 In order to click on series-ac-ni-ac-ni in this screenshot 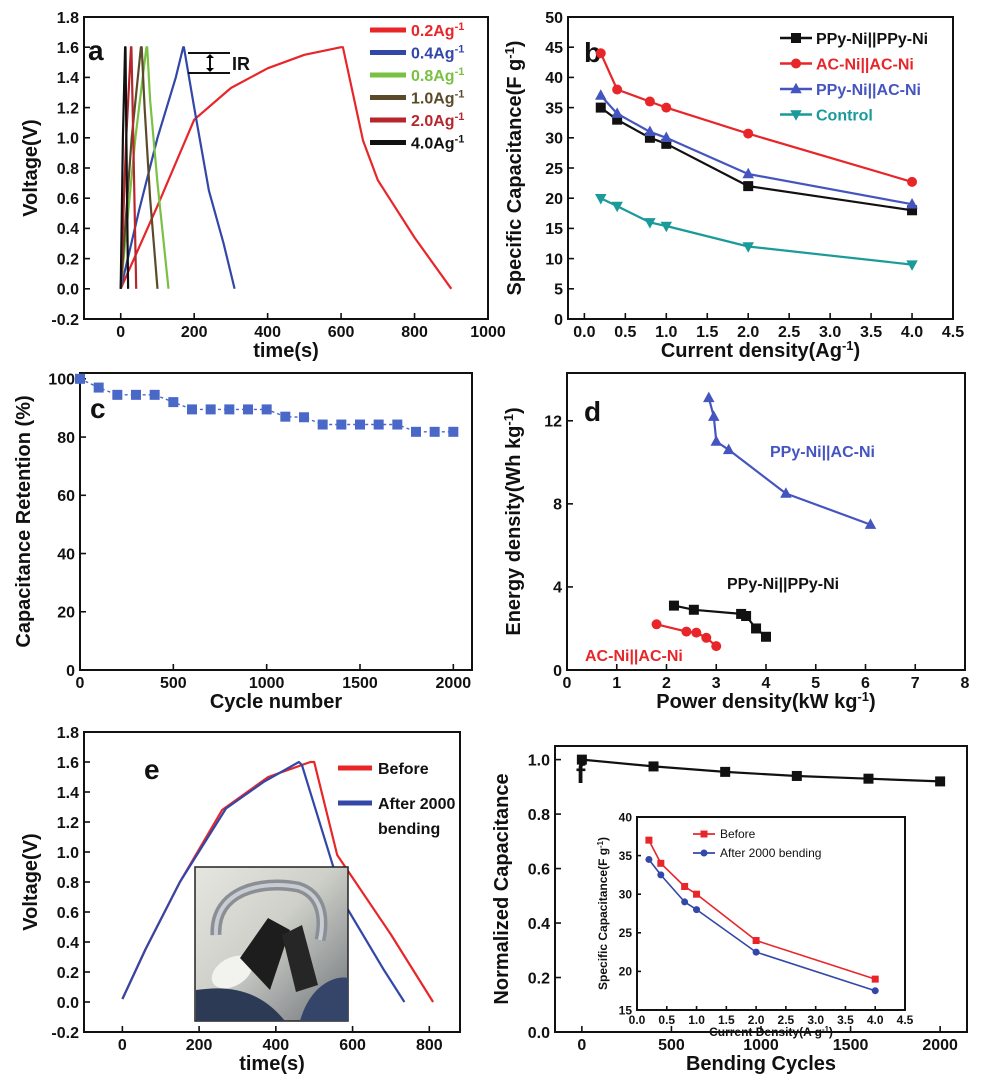, I will do `click(756, 117)`.